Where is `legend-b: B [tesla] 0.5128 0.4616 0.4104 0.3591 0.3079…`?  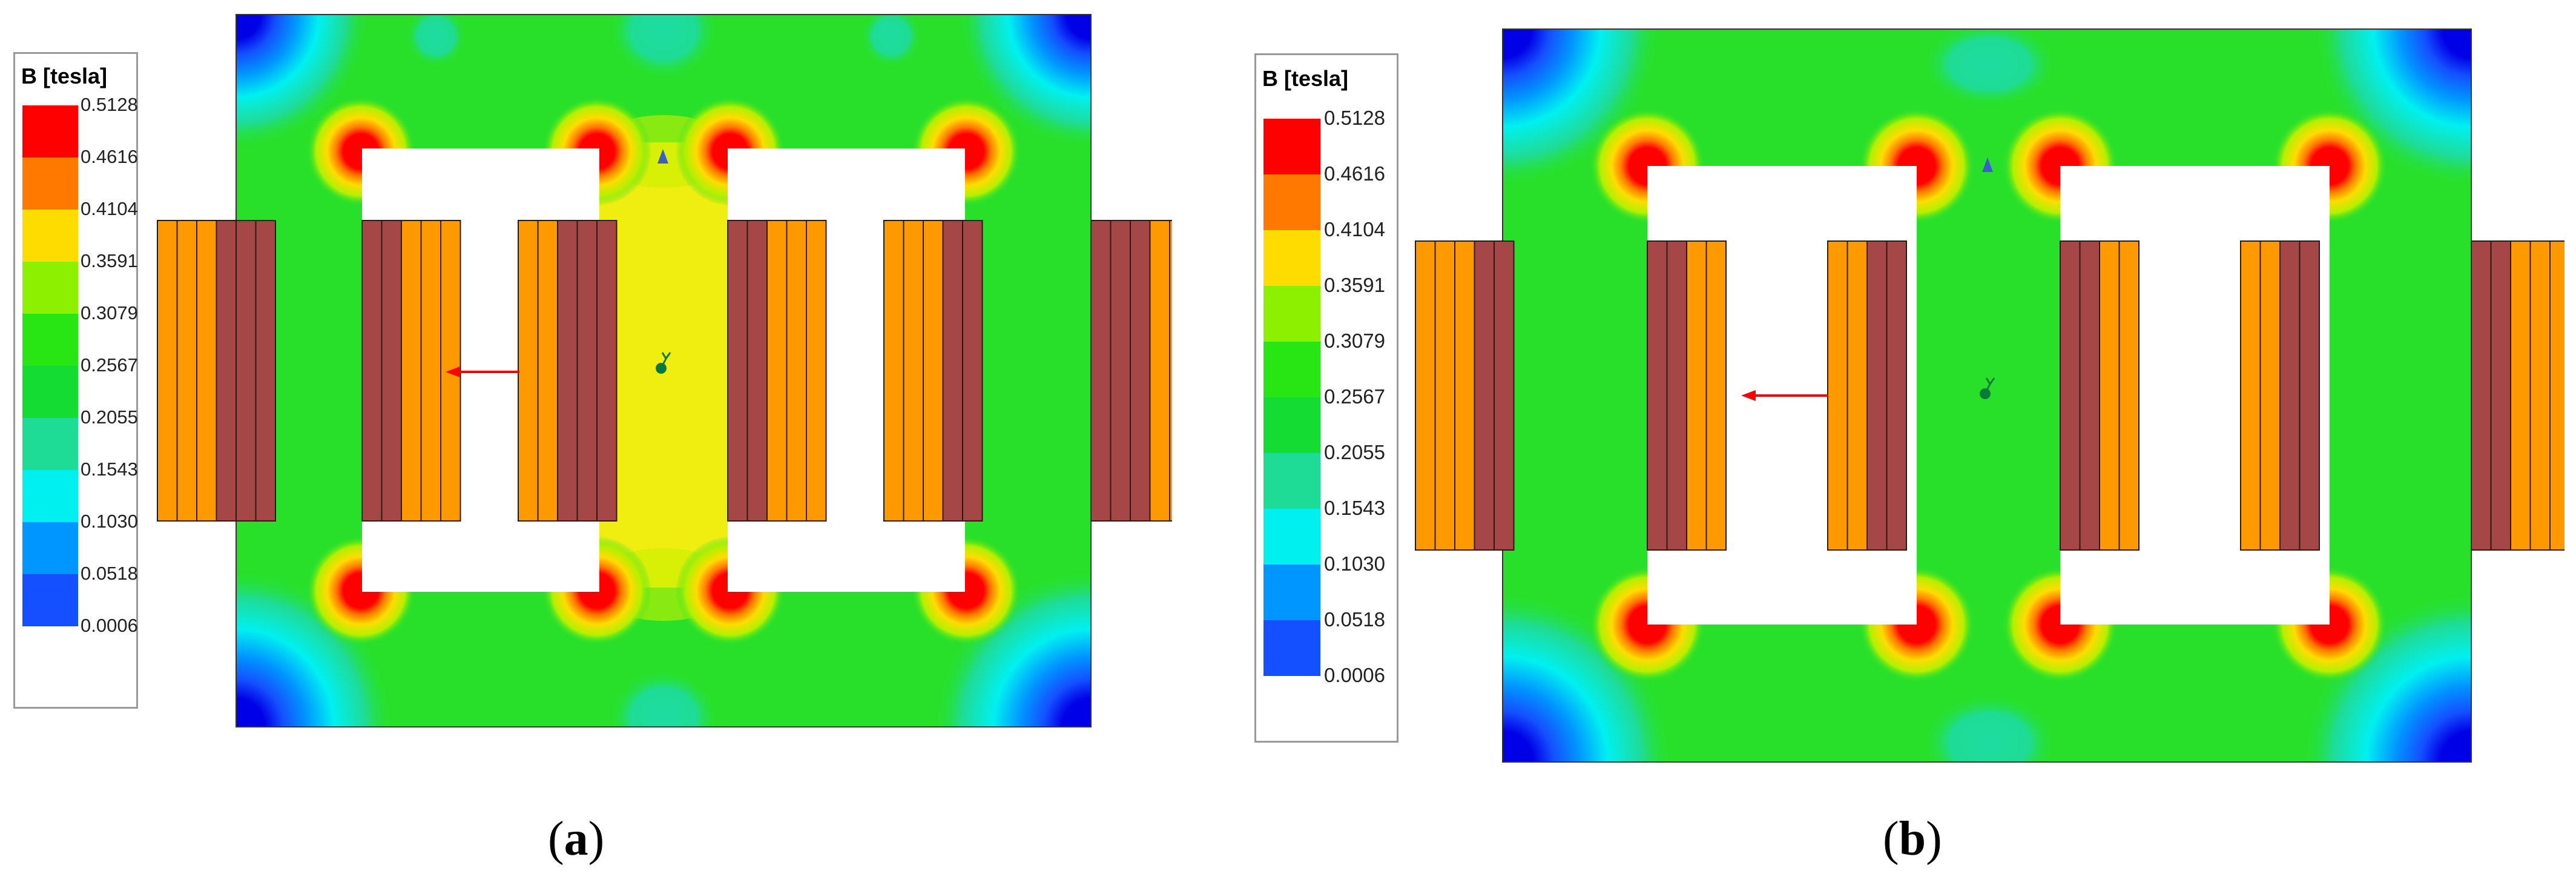
legend-b: B [tesla] 0.5128 0.4616 0.4104 0.3591 0.3079… is located at coordinates (1326, 398).